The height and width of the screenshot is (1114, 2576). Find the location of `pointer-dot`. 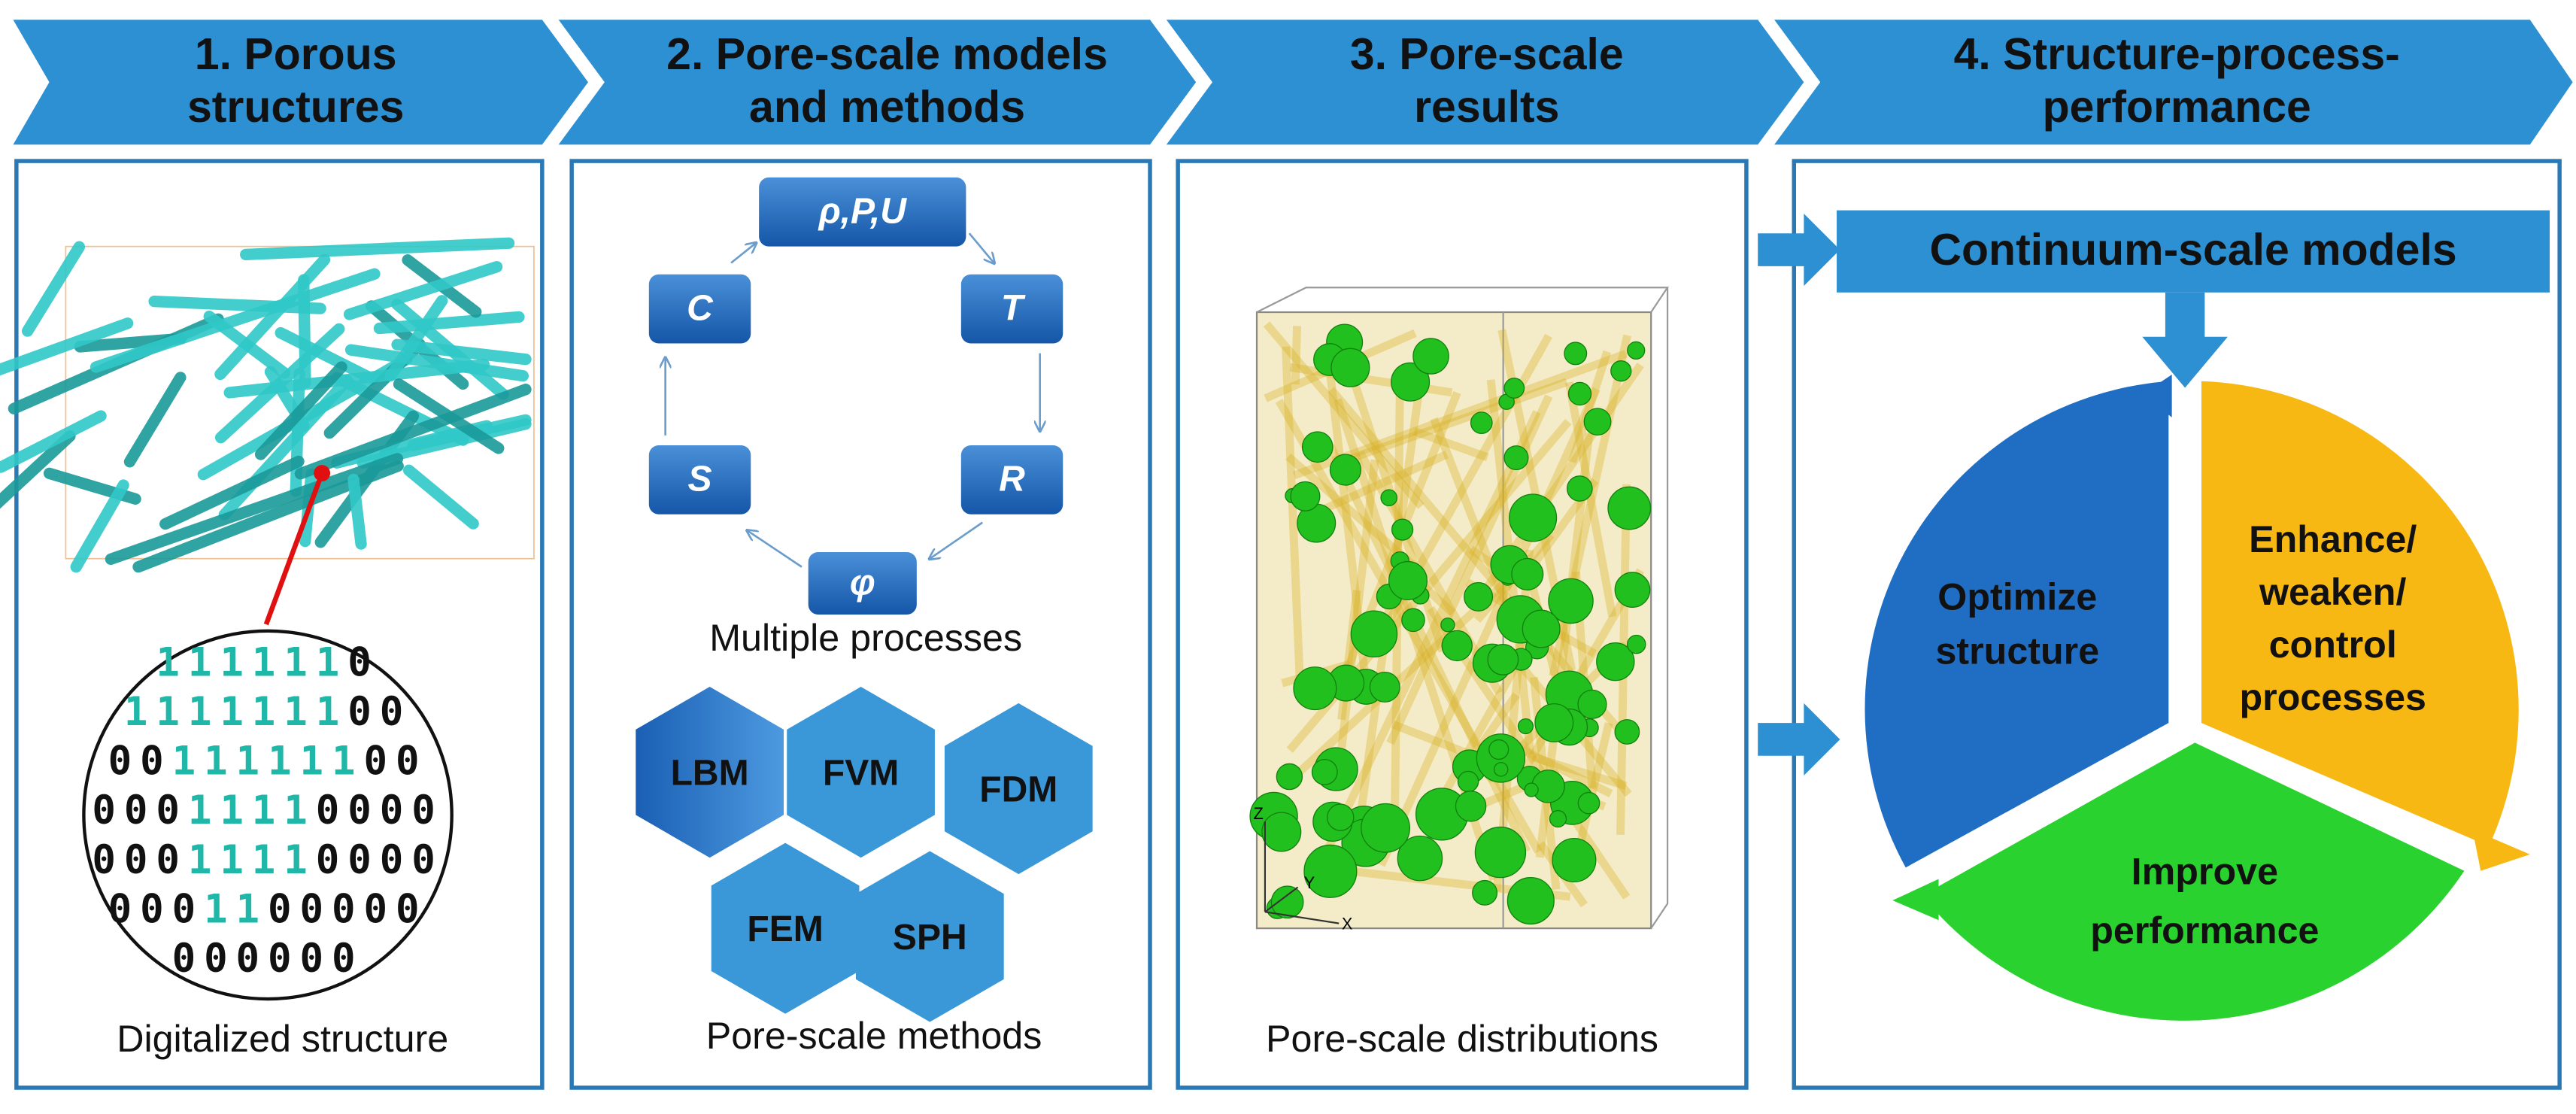

pointer-dot is located at coordinates (322, 473).